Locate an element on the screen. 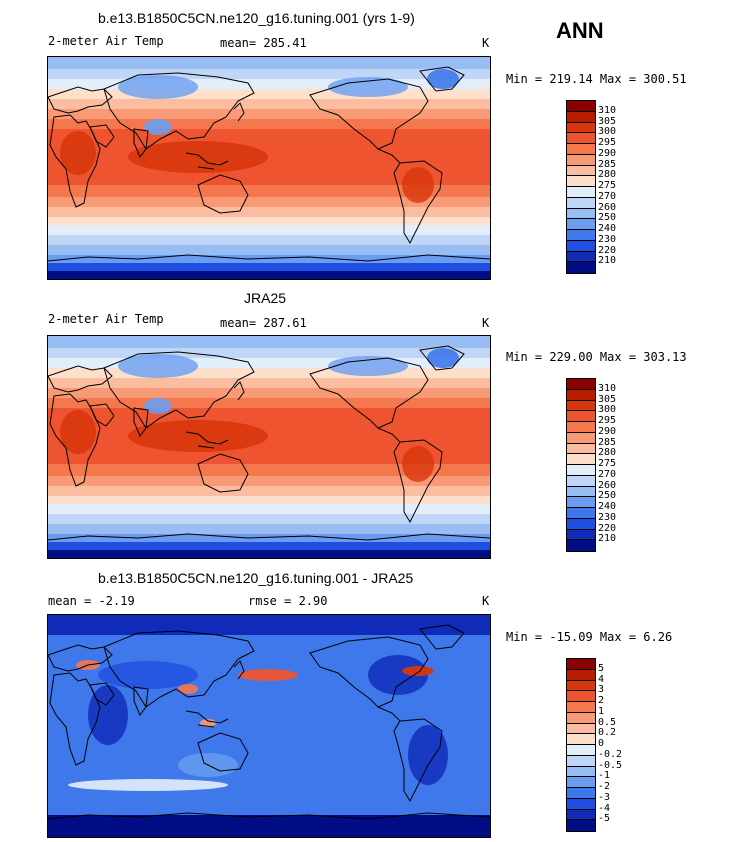 The height and width of the screenshot is (842, 733). colorbar-tick-label: -4 is located at coordinates (604, 808).